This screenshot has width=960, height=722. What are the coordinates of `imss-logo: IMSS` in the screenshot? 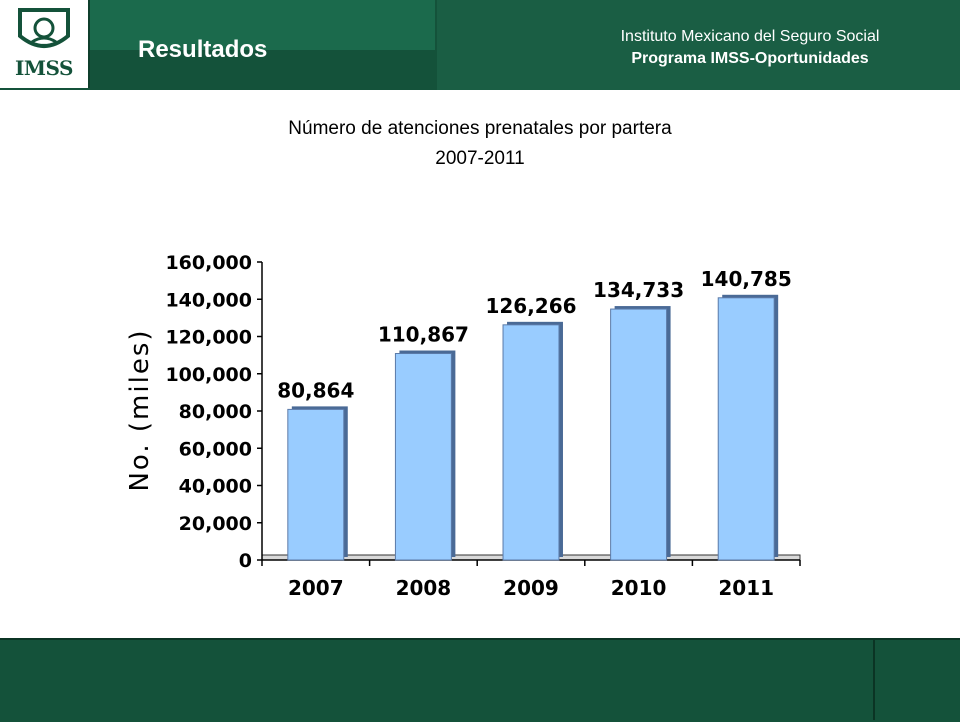 It's located at (45, 44).